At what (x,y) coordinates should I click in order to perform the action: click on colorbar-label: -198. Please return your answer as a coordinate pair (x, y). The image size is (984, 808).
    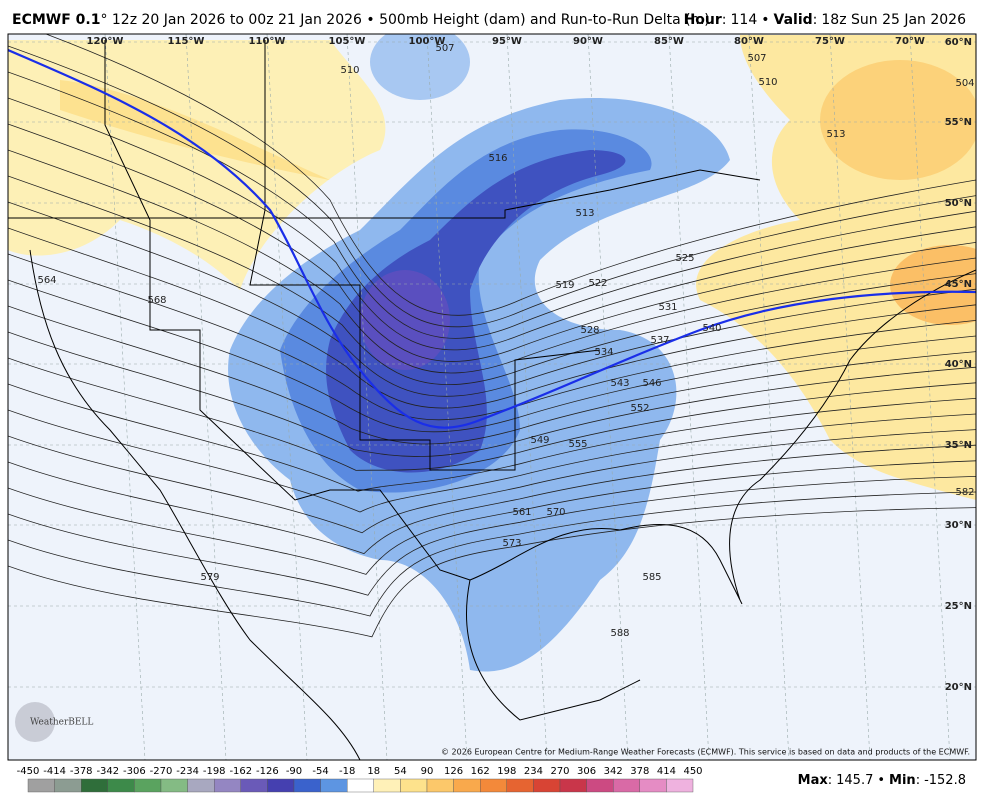
    Looking at the image, I should click on (214, 771).